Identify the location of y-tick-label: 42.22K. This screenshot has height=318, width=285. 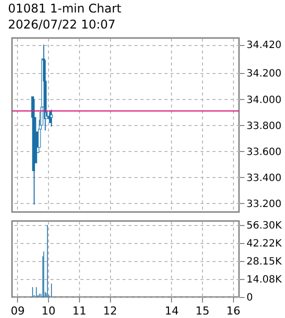
(264, 244).